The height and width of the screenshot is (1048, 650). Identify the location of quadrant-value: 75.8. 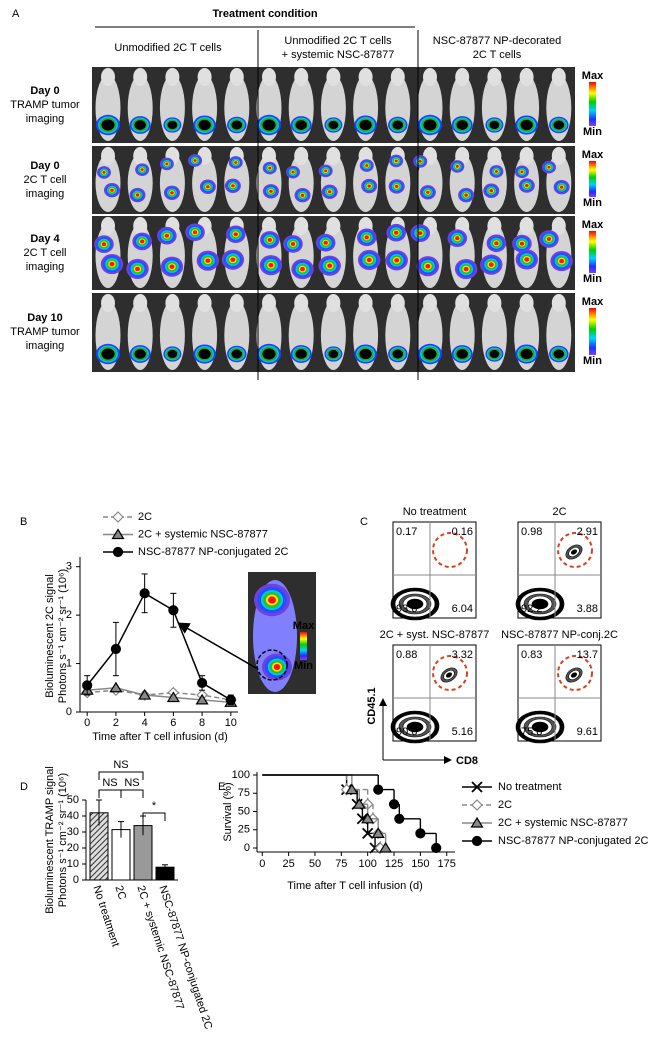
(531, 732).